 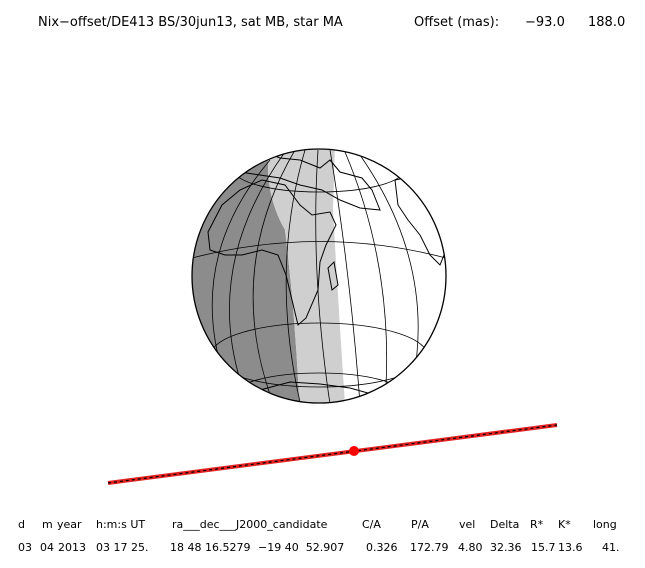 What do you see at coordinates (25, 547) in the screenshot?
I see `cell: 03` at bounding box center [25, 547].